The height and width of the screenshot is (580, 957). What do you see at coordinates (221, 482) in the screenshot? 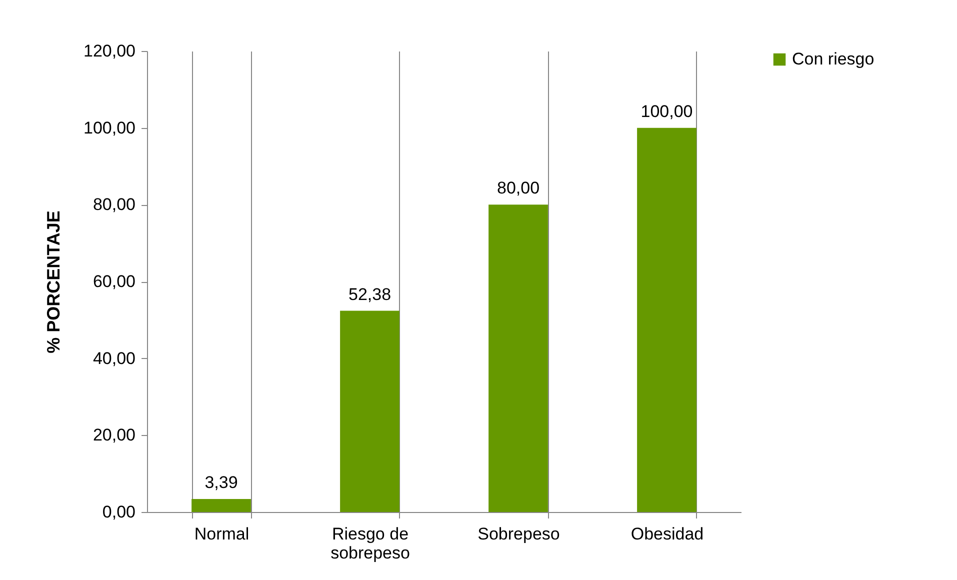
I see `data-label: 3,39` at bounding box center [221, 482].